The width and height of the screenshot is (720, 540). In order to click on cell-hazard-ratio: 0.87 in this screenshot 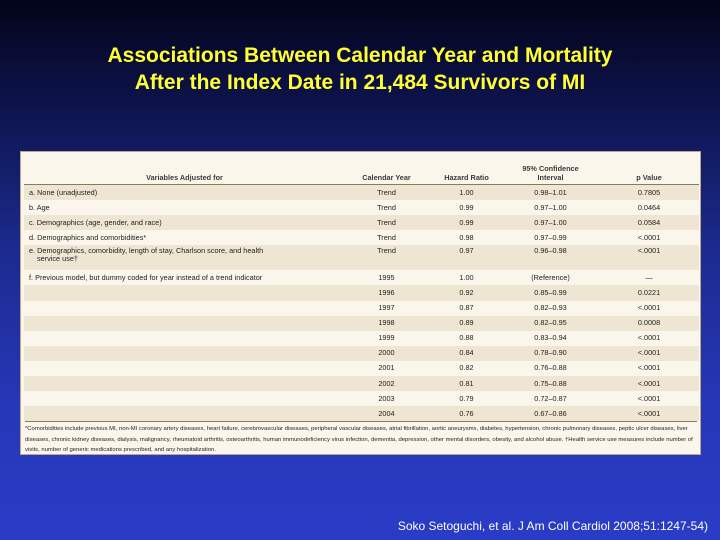, I will do `click(466, 308)`.